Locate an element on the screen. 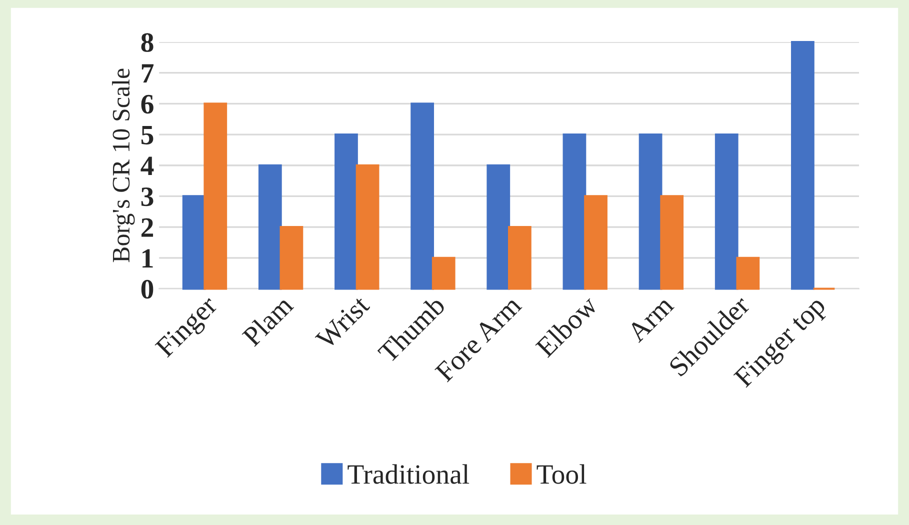 Image resolution: width=909 pixels, height=525 pixels. y-tick-label: 8 is located at coordinates (147, 42).